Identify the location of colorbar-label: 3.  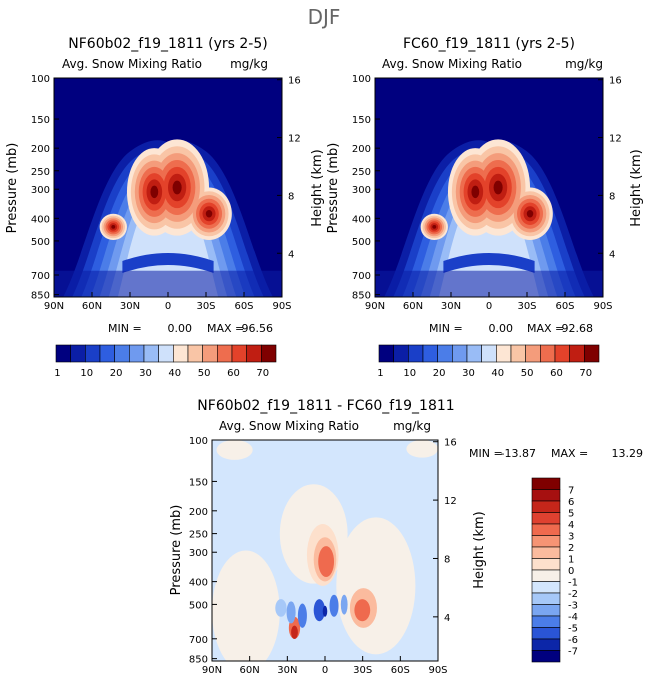
(571, 537).